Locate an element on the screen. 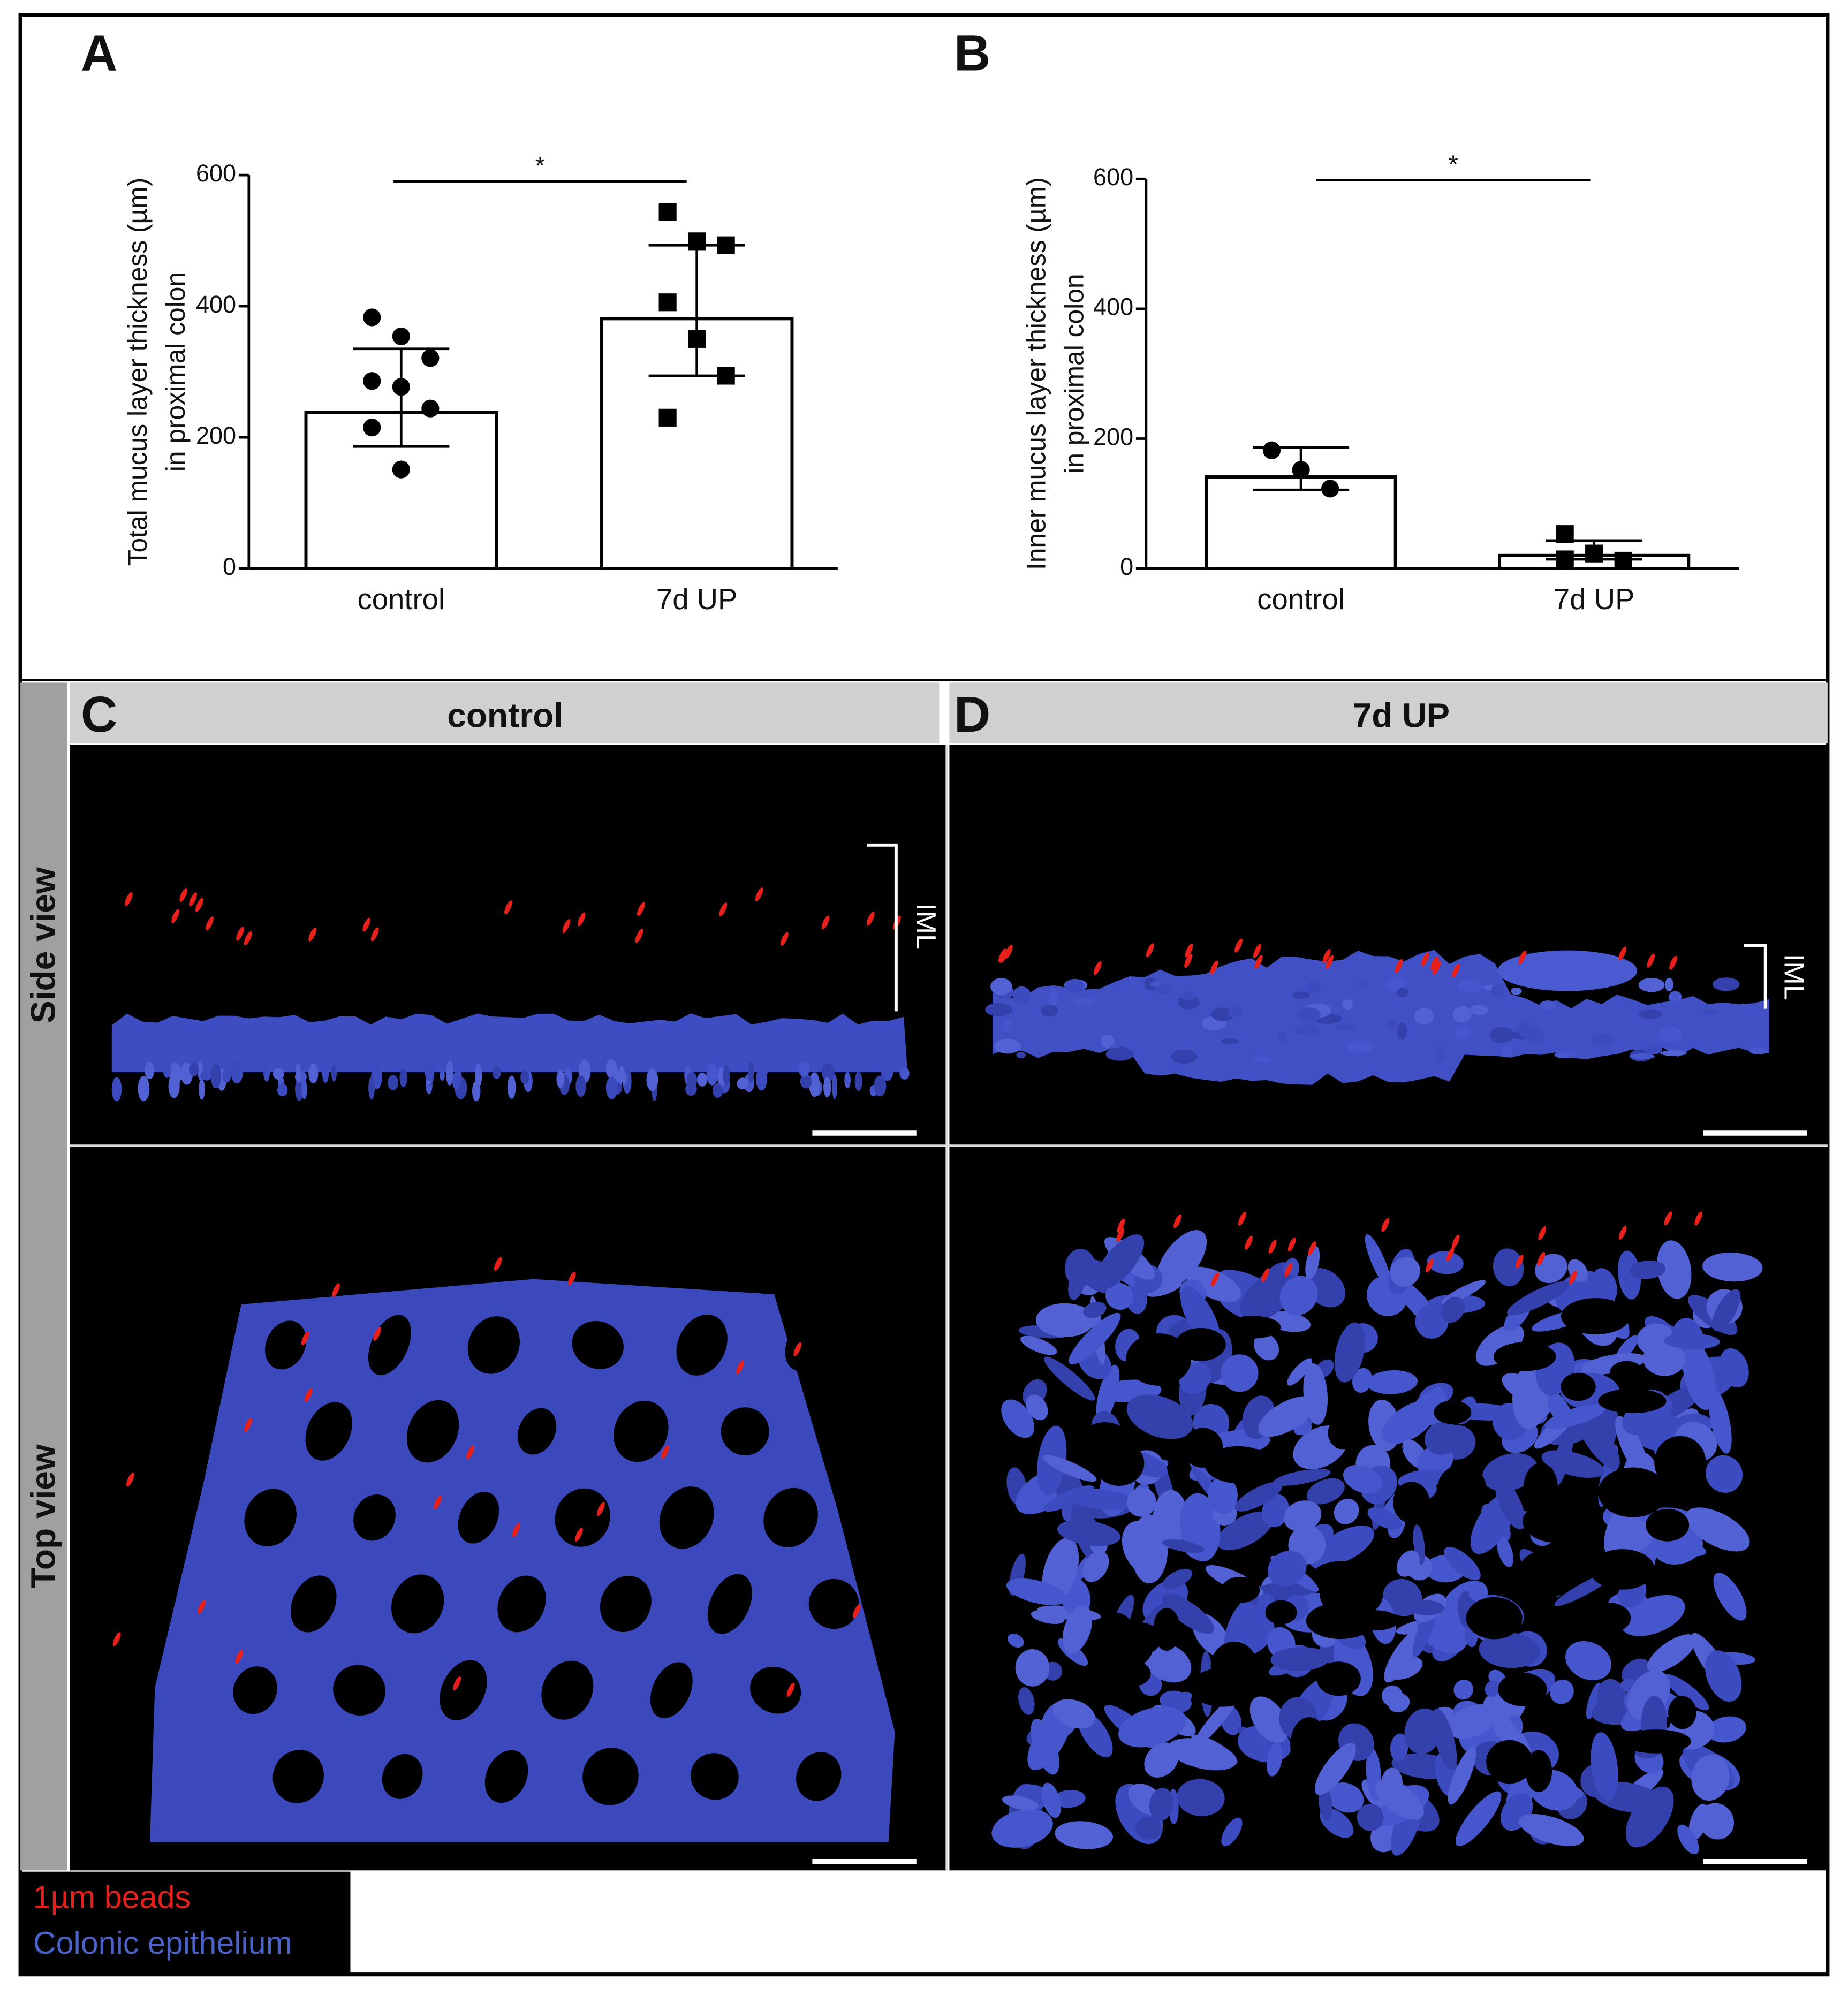 The image size is (1848, 1996). significance-label: * is located at coordinates (1453, 165).